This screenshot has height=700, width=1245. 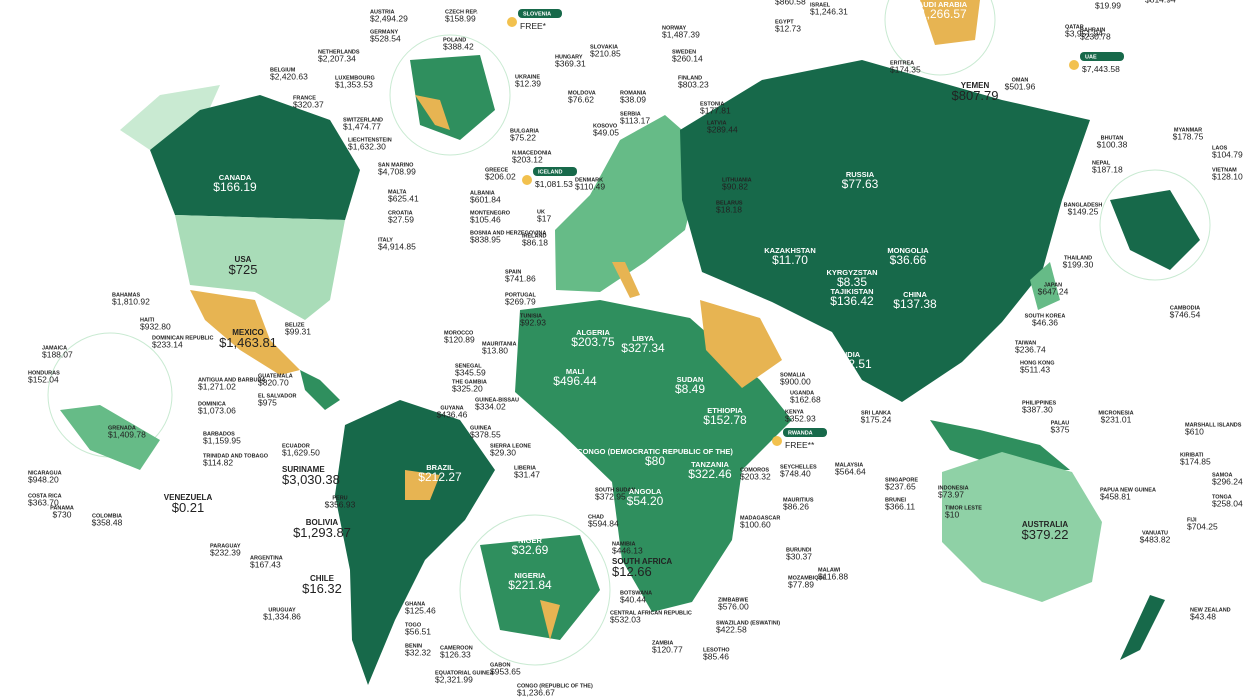 I want to click on price-value: $231.01, so click(x=1116, y=419).